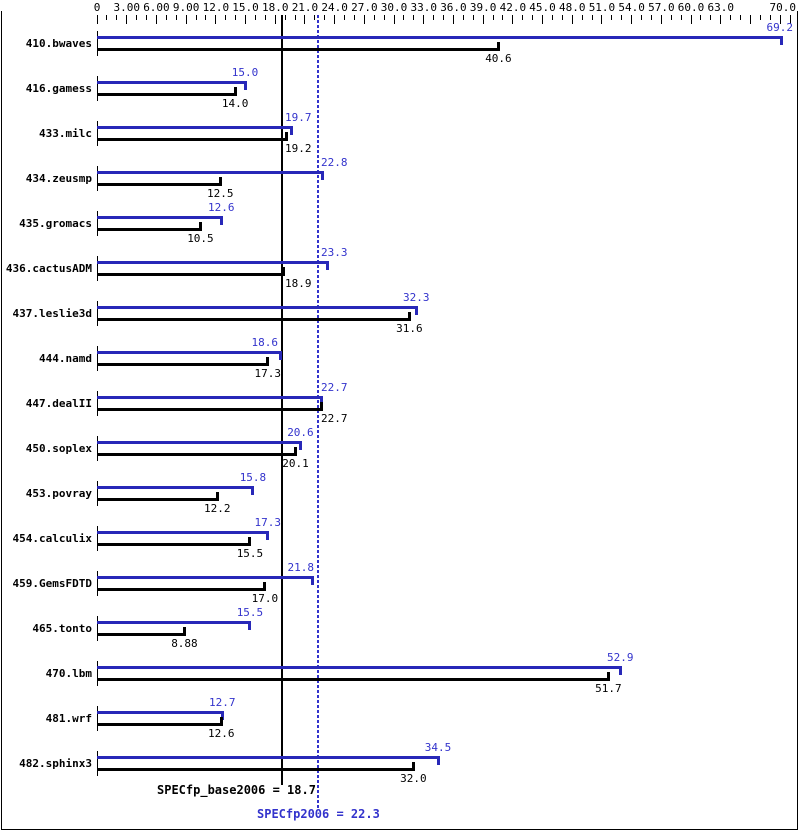  Describe the element at coordinates (318, 814) in the screenshot. I see `peak-mean-label: SPECfp2006 = 22.3` at that location.